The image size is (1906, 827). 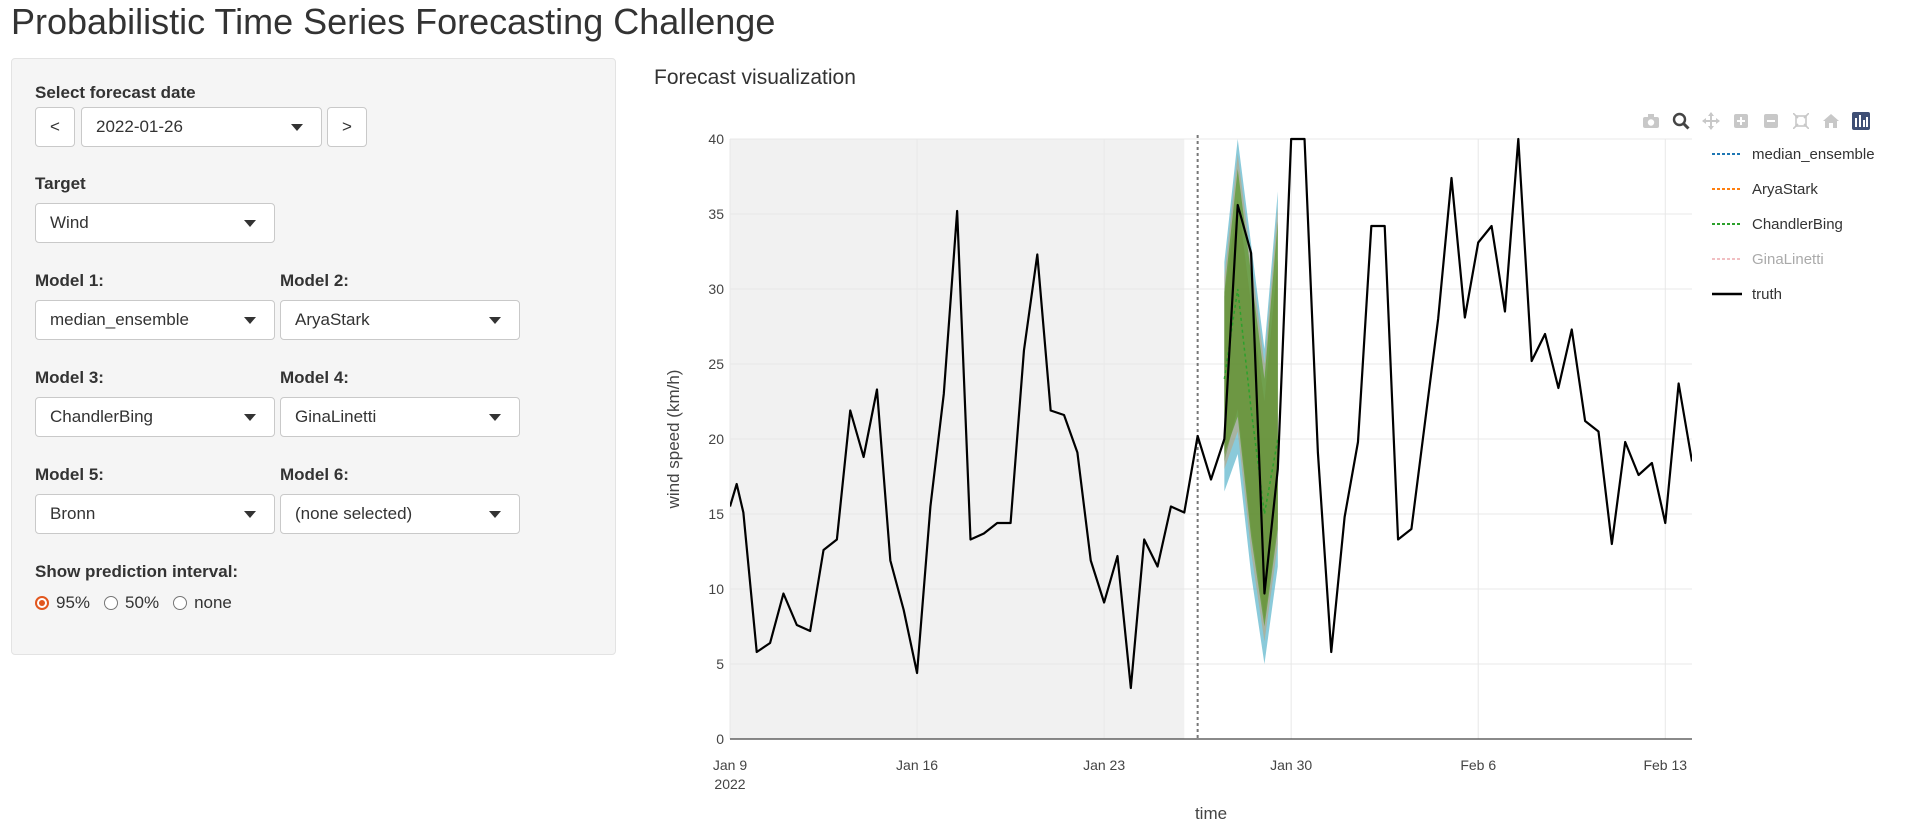 What do you see at coordinates (1771, 121) in the screenshot?
I see `zoom-out-icon` at bounding box center [1771, 121].